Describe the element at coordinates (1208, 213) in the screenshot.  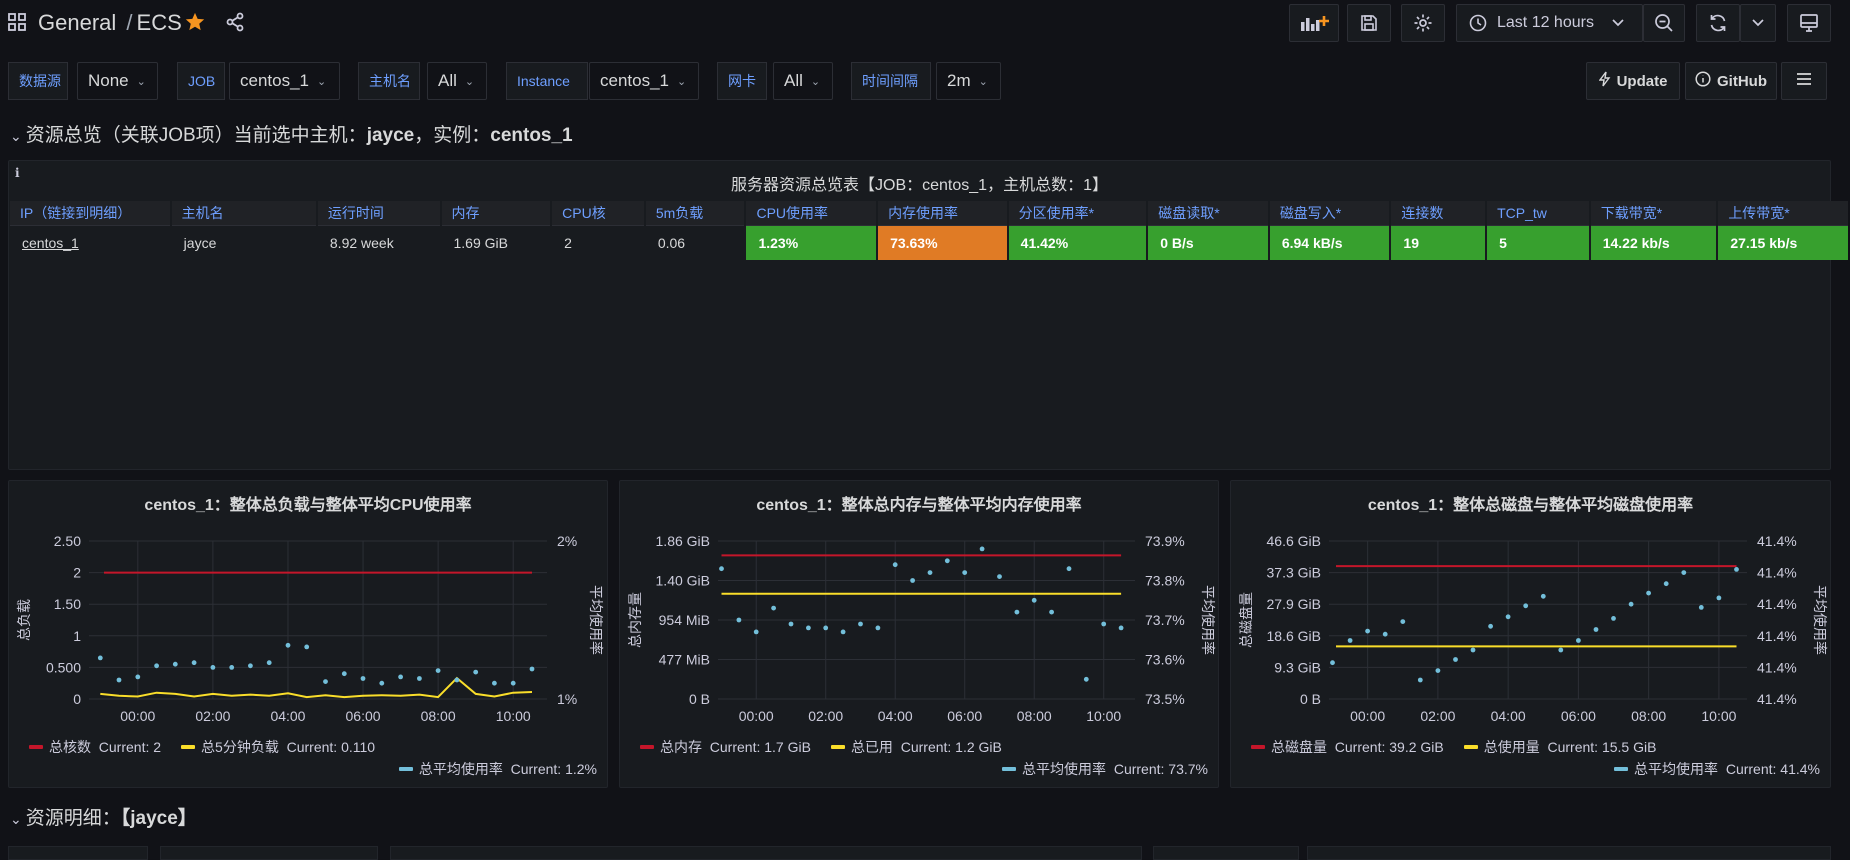
I see `column-header: 磁盘读取*` at that location.